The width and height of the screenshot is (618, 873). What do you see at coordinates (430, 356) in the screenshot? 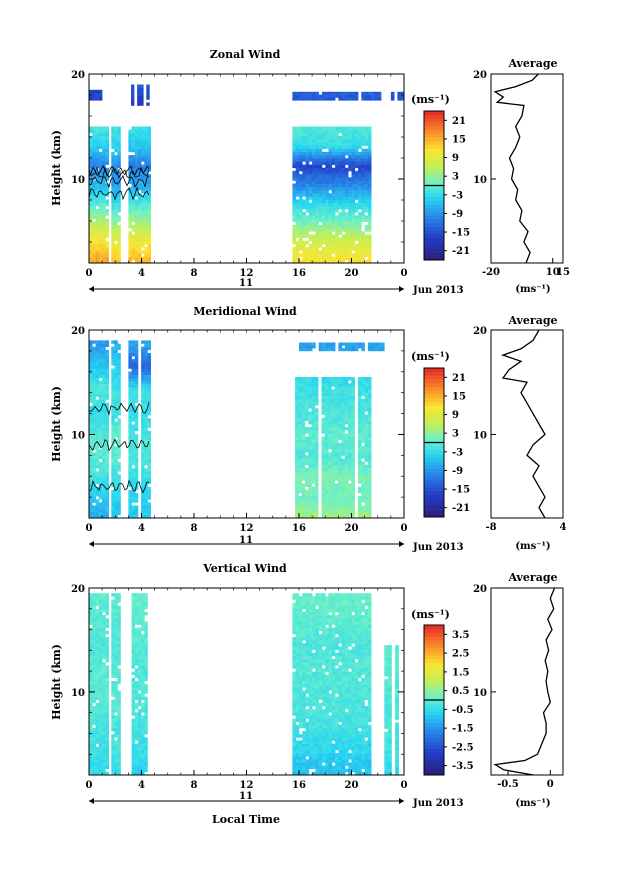
I see `panel2-cbar-unit: (ms⁻¹)` at bounding box center [430, 356].